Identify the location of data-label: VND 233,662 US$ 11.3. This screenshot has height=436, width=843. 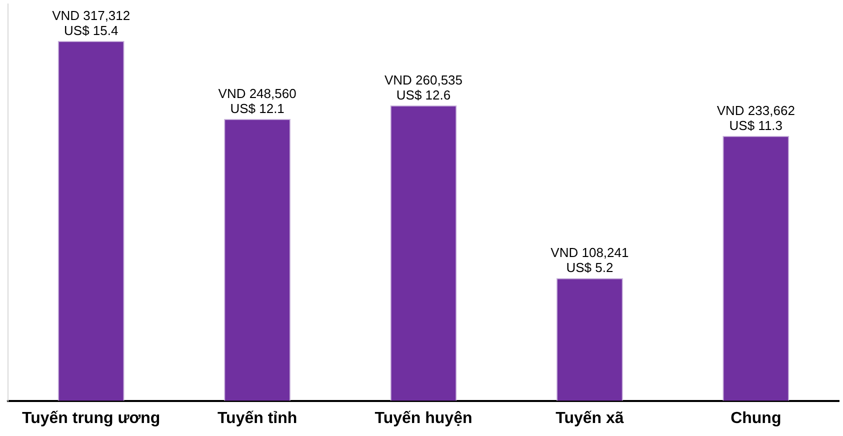
(755, 117).